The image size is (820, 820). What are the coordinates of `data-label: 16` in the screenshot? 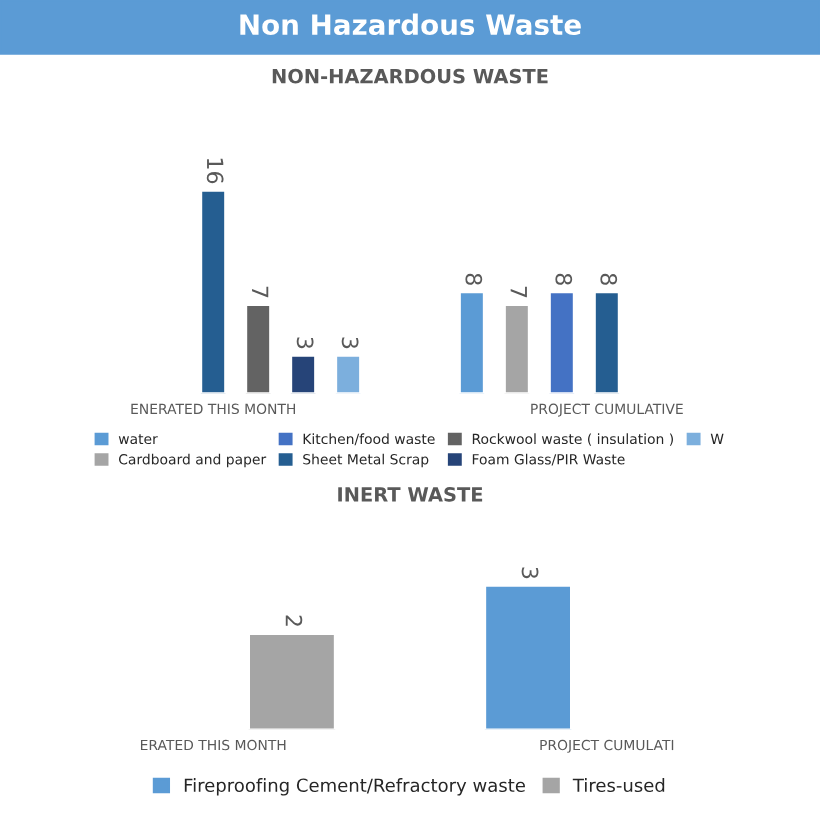 It's located at (215, 171).